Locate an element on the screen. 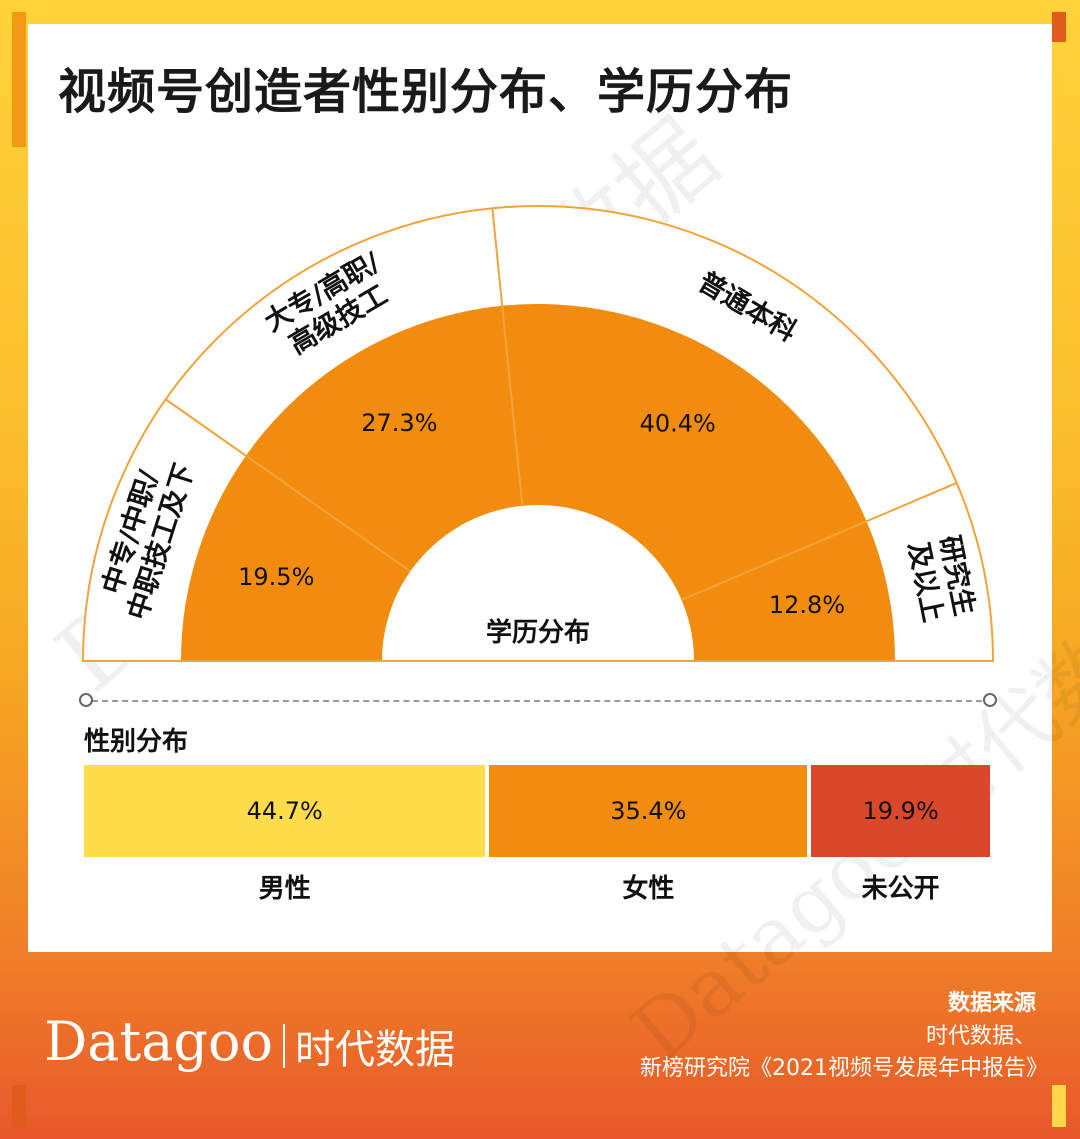 The image size is (1080, 1139). divider-dashed-line is located at coordinates (537, 701).